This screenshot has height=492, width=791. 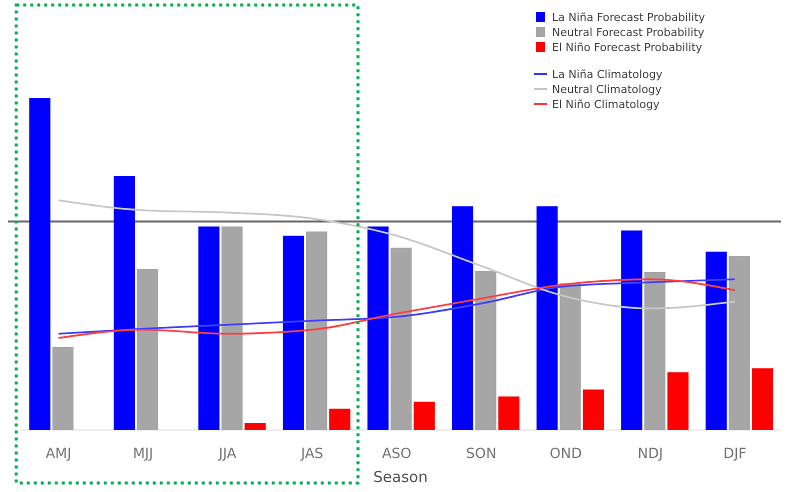 I want to click on x-tick-label: MJJ, so click(x=143, y=454).